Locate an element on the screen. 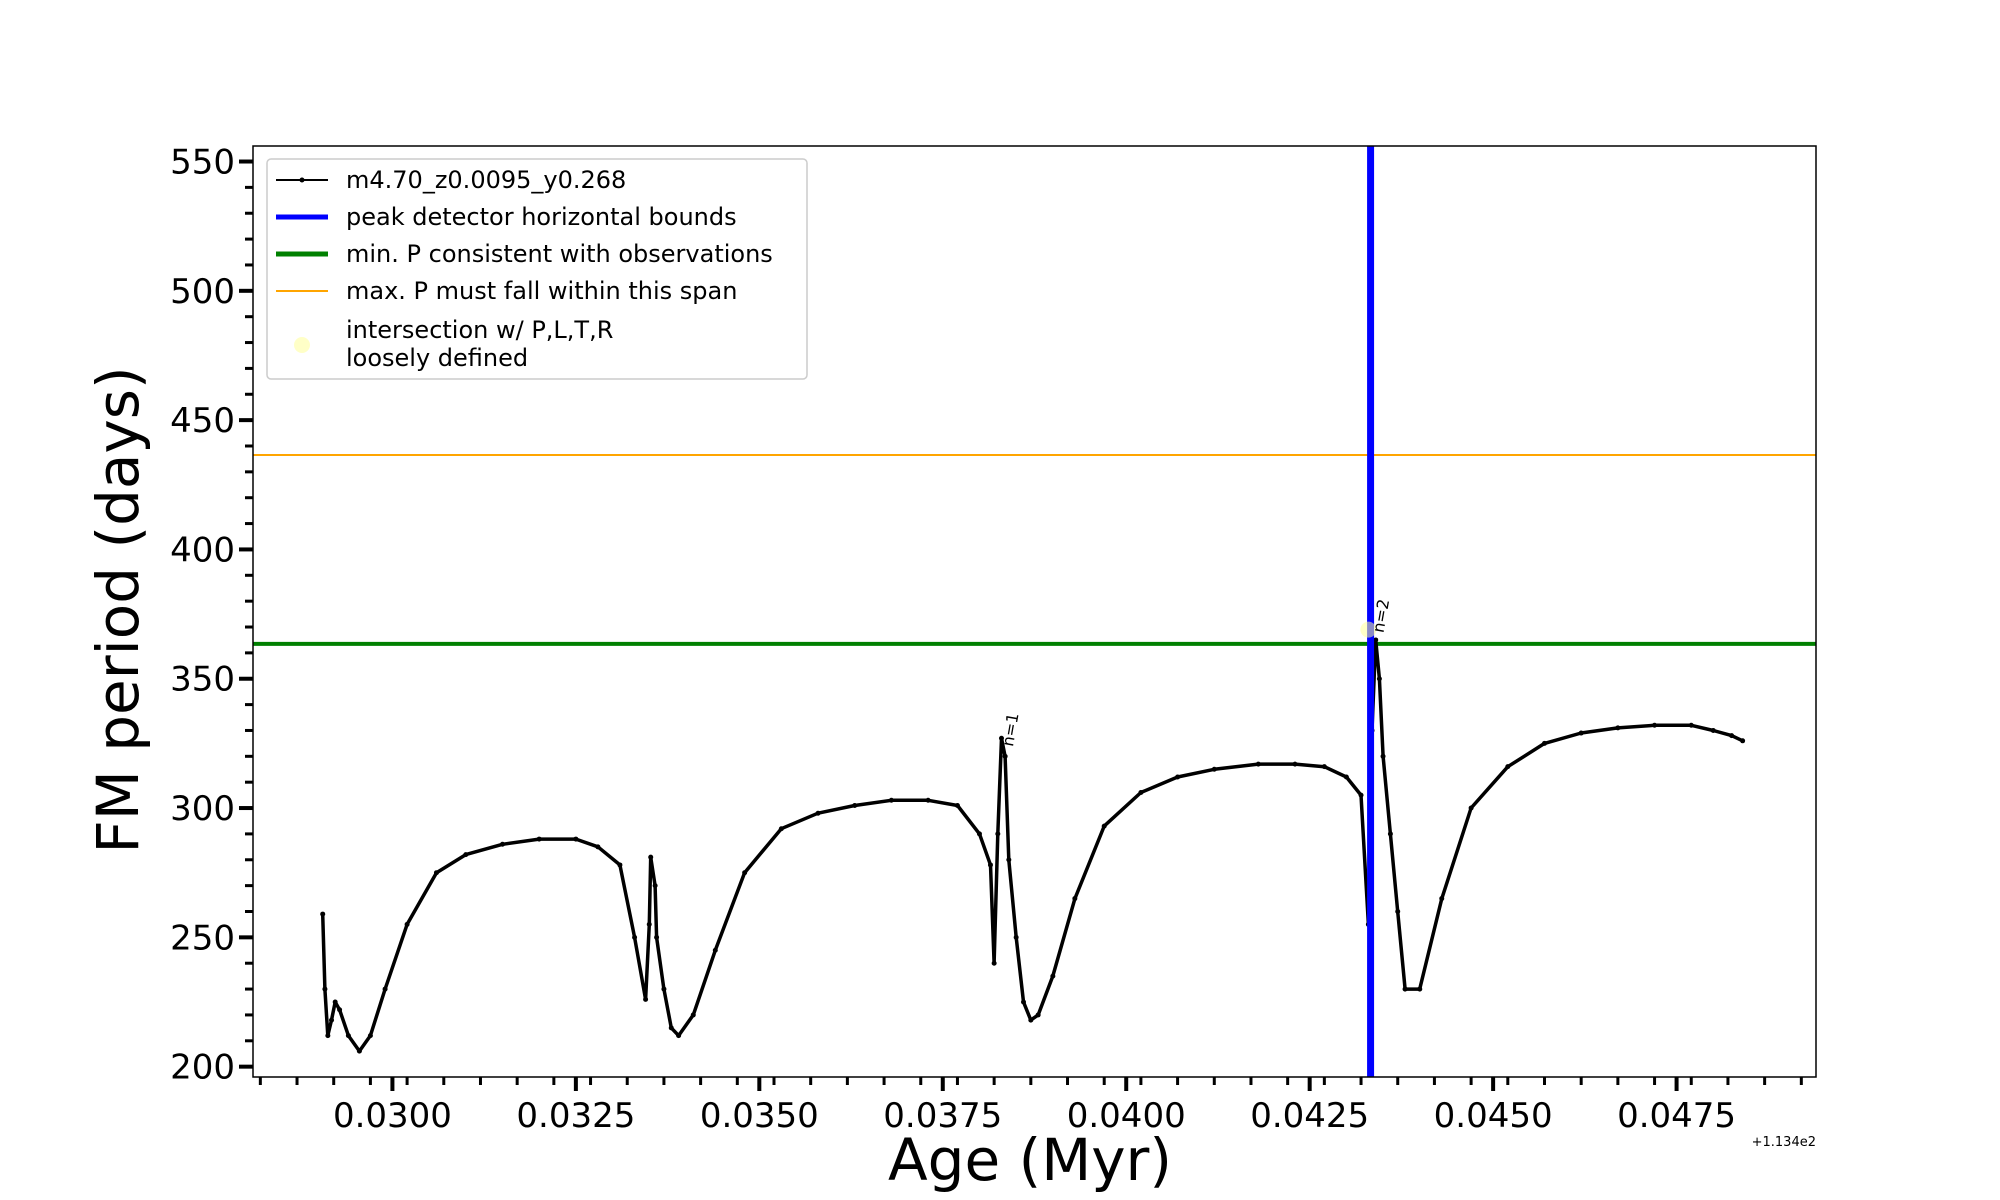 The width and height of the screenshot is (2000, 1200). y-tick-label: 200 is located at coordinates (202, 1068).